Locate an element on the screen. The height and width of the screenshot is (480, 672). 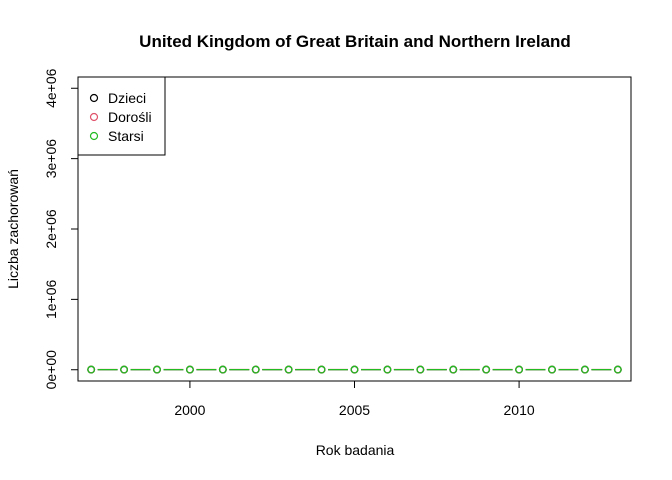
legend-box is located at coordinates (121, 116).